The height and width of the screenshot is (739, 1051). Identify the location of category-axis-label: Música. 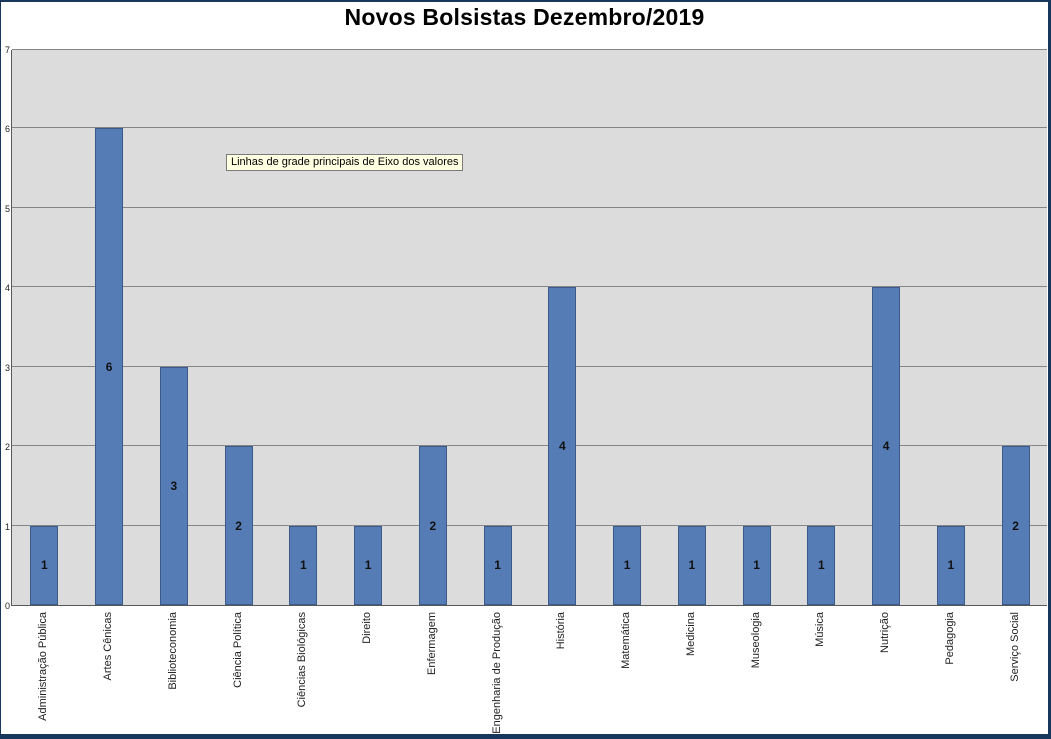
(820, 629).